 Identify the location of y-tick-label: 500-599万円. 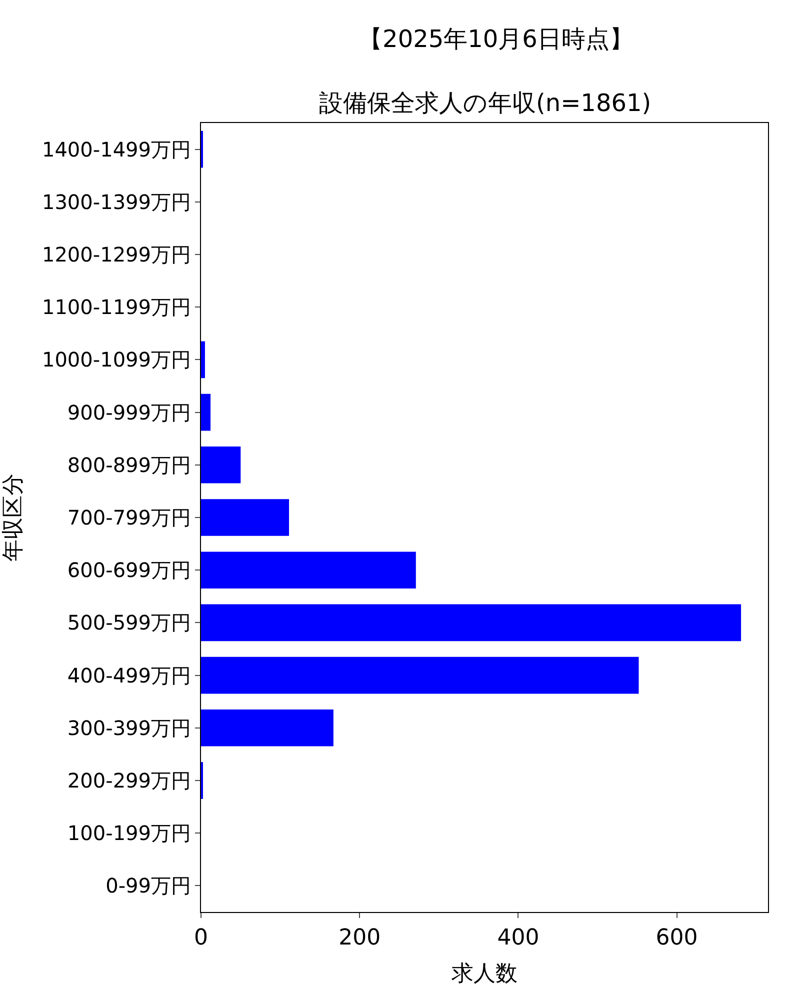
(129, 622).